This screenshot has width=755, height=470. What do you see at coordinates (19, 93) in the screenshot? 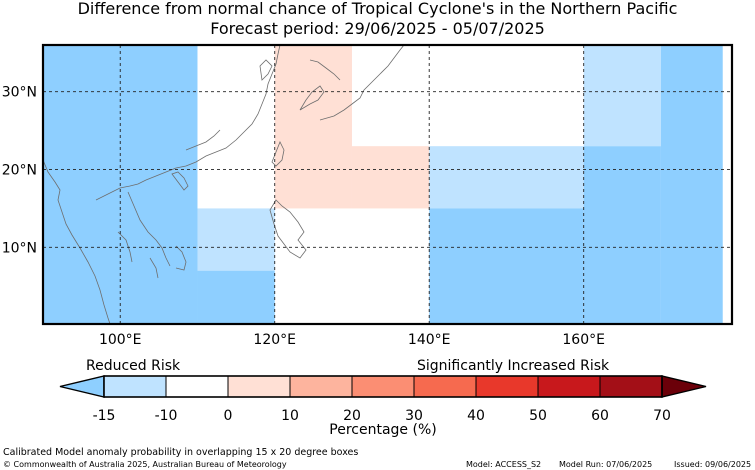
I see `latitude-label: 30°N` at bounding box center [19, 93].